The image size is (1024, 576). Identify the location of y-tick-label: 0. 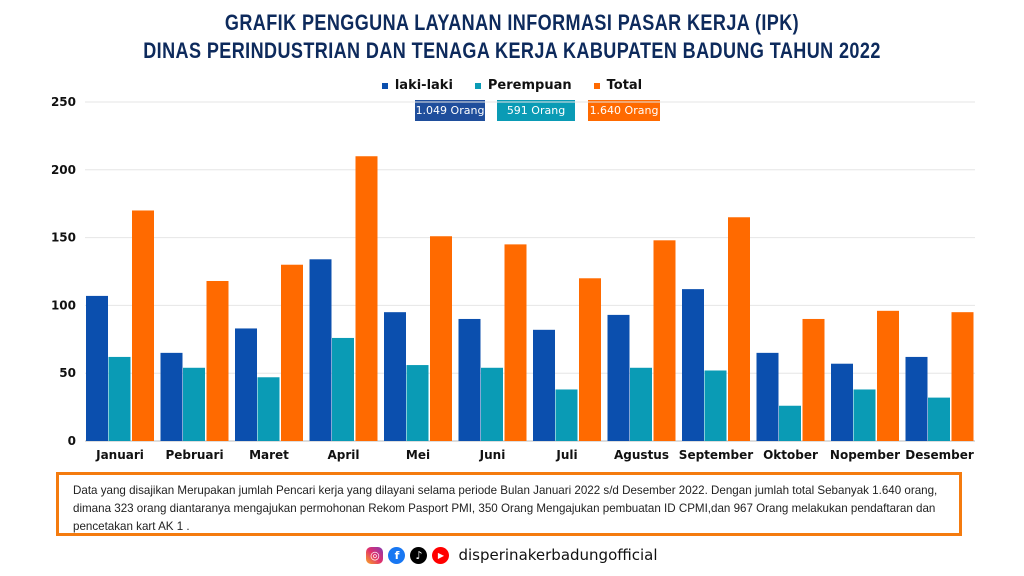
(72, 441).